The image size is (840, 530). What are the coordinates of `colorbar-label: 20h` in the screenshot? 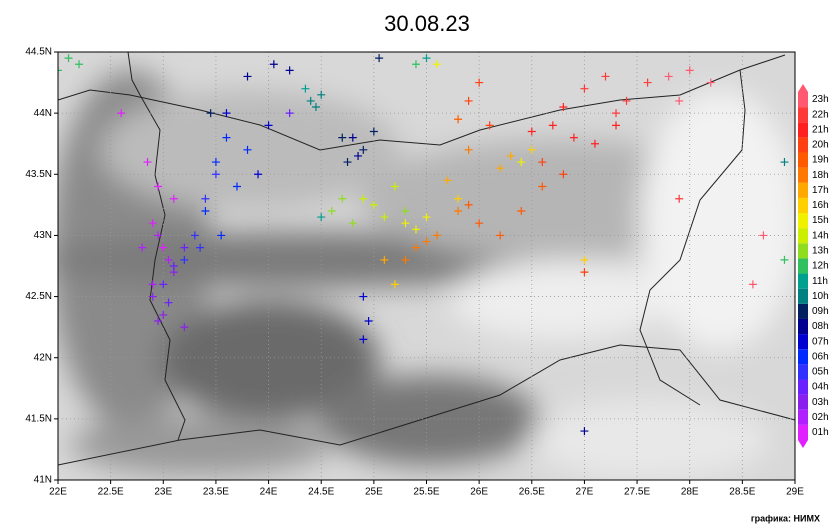 It's located at (820, 145).